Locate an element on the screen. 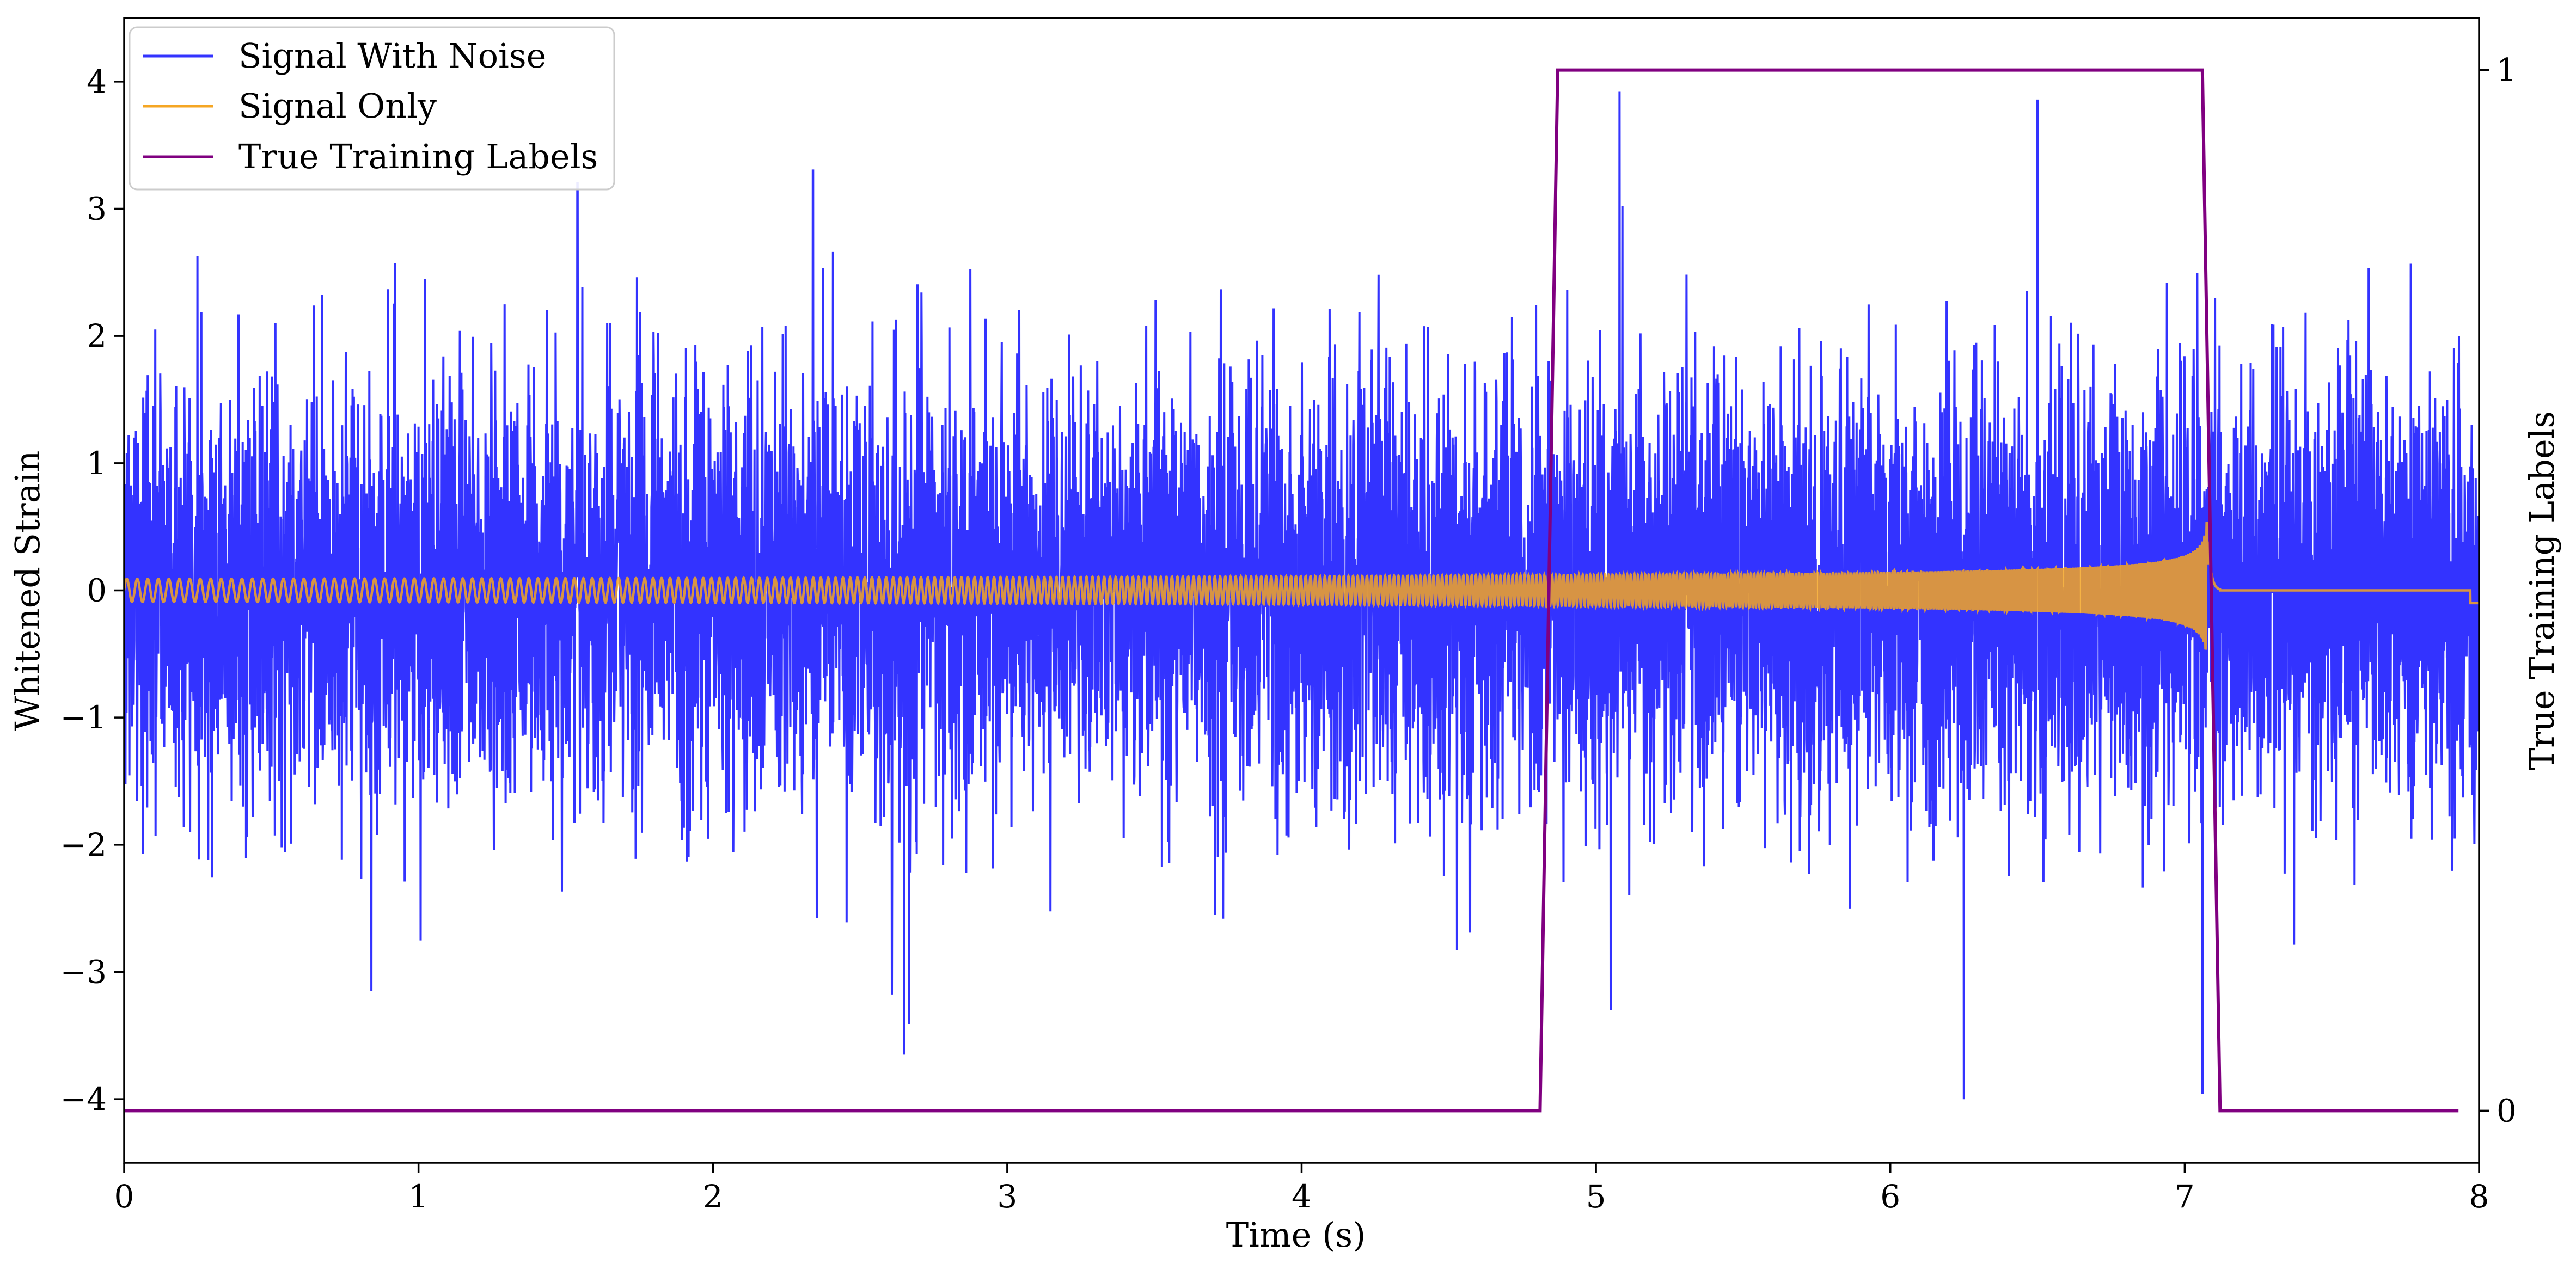 The width and height of the screenshot is (2576, 1270). y-tick-label: 3 is located at coordinates (97, 209).